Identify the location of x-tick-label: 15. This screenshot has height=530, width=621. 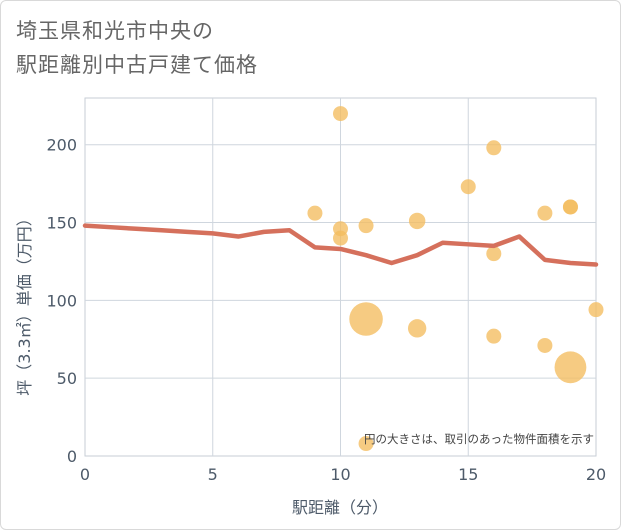
(468, 474).